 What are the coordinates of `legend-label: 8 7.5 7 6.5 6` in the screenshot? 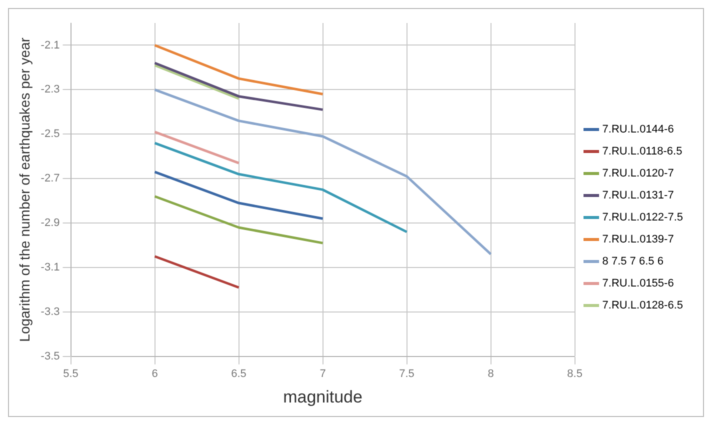 It's located at (633, 262).